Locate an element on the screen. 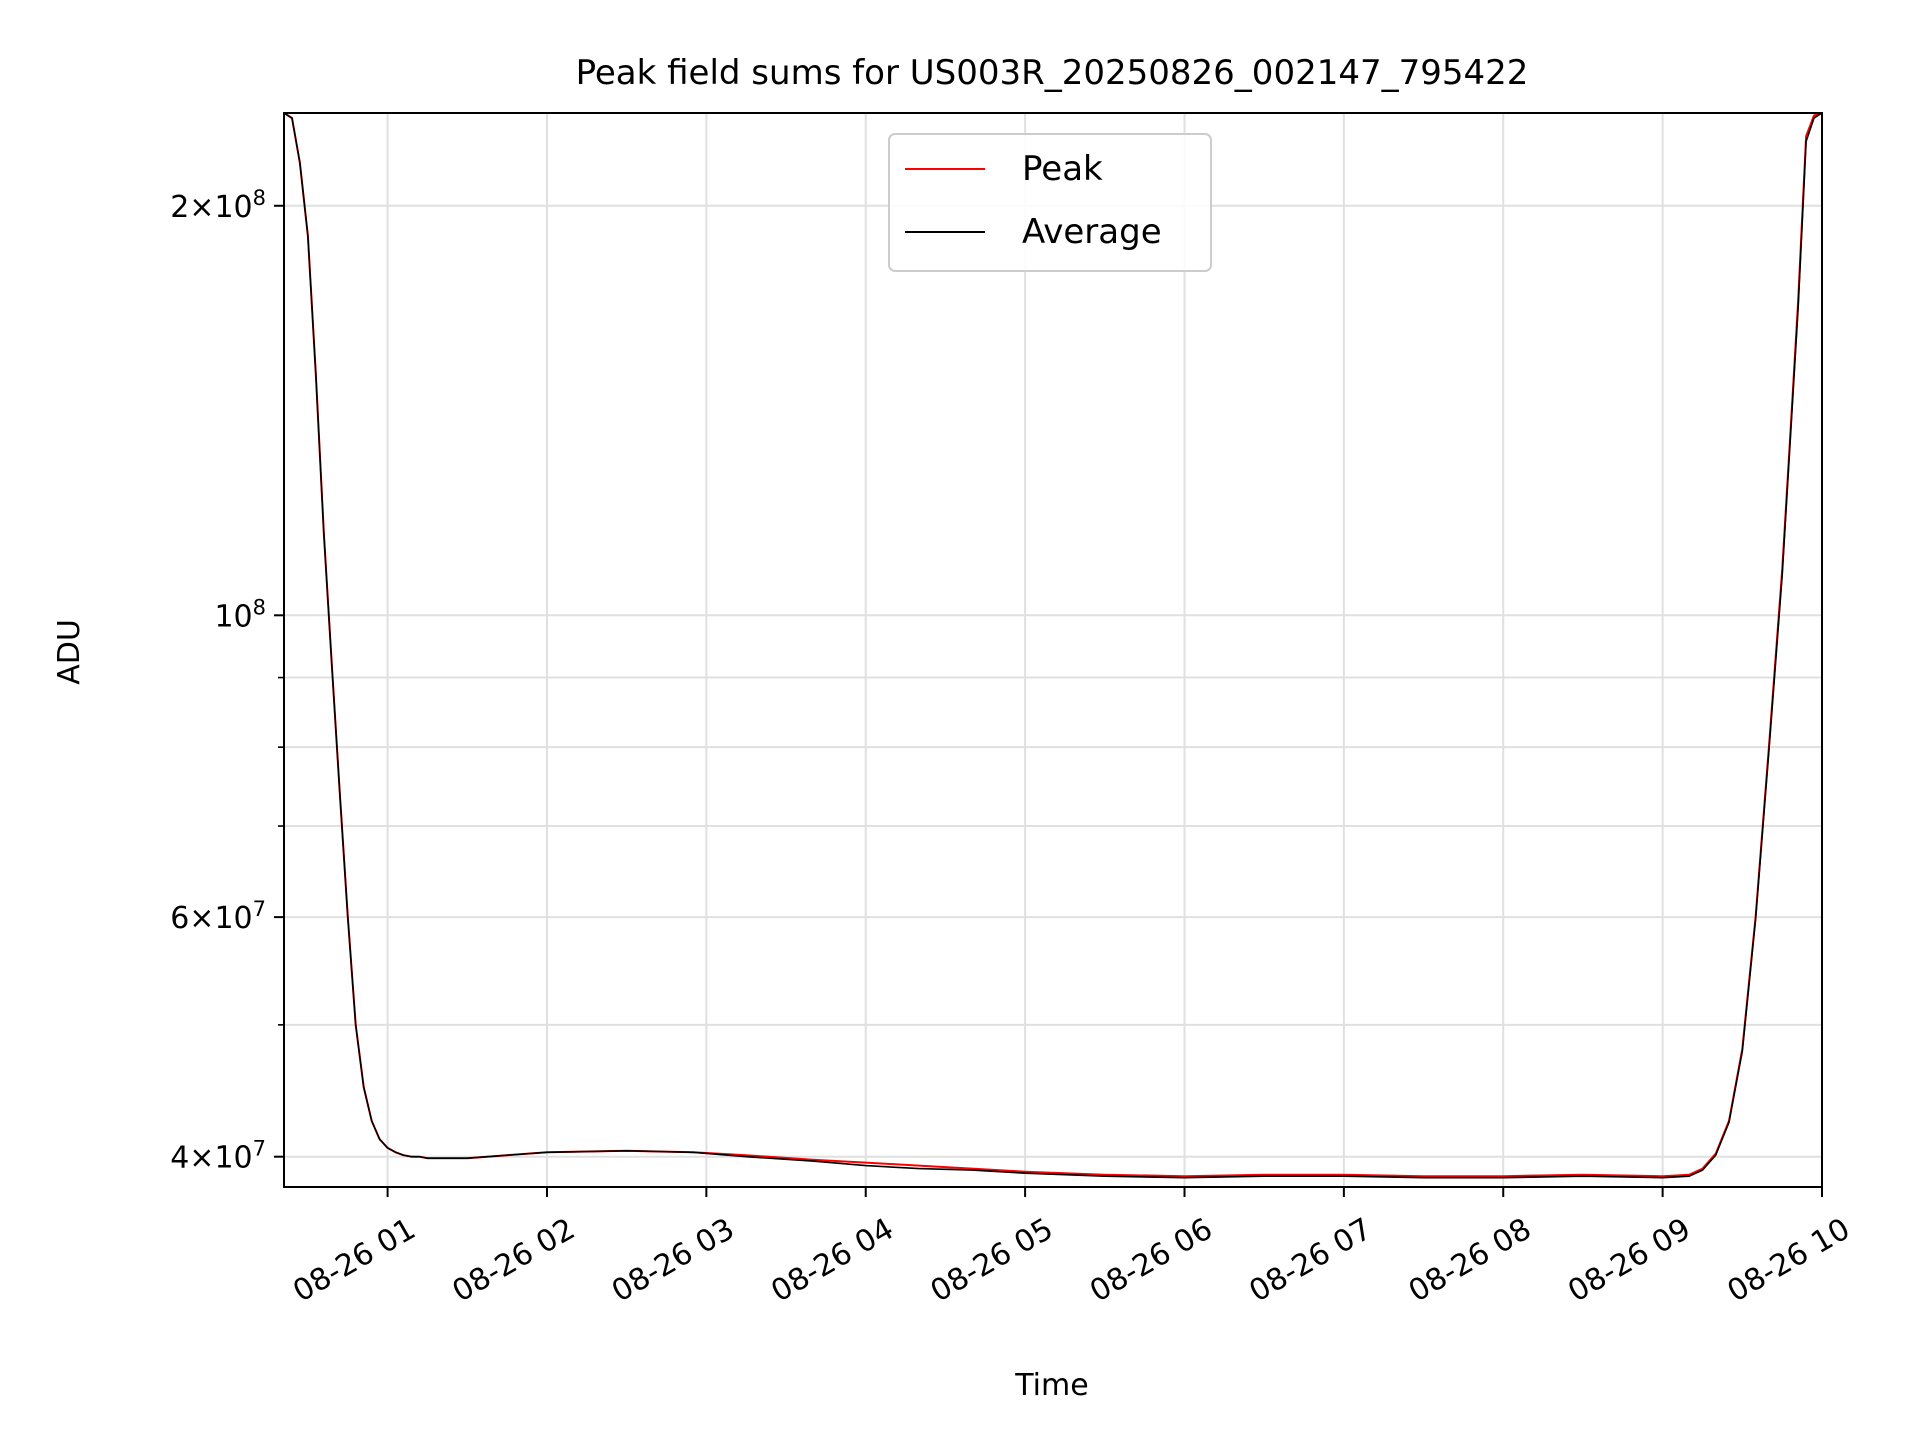 This screenshot has width=1920, height=1440. y-tick-label: 4×107 is located at coordinates (218, 1156).